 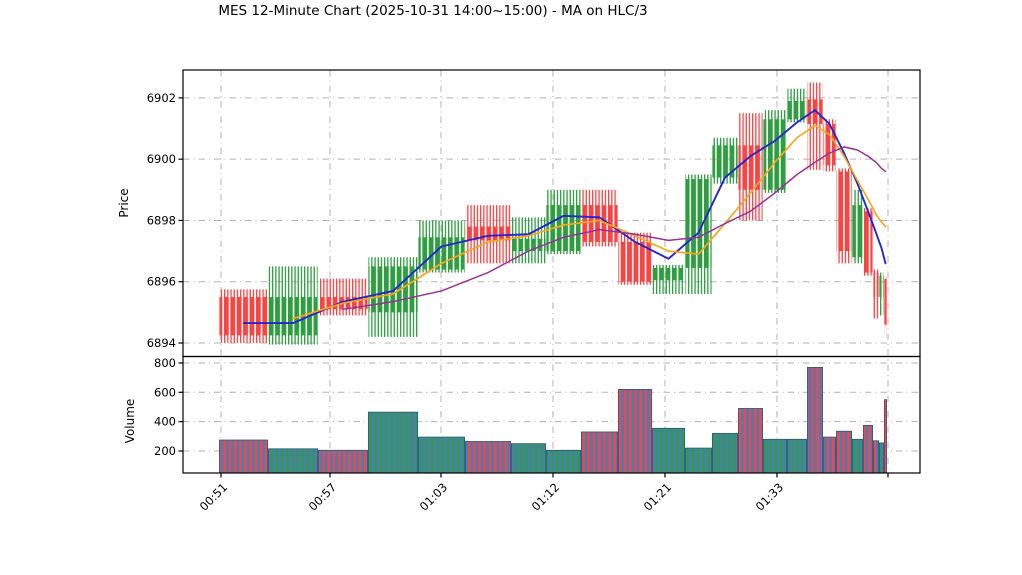 I want to click on x-tick-label: 01:12, so click(x=545, y=496).